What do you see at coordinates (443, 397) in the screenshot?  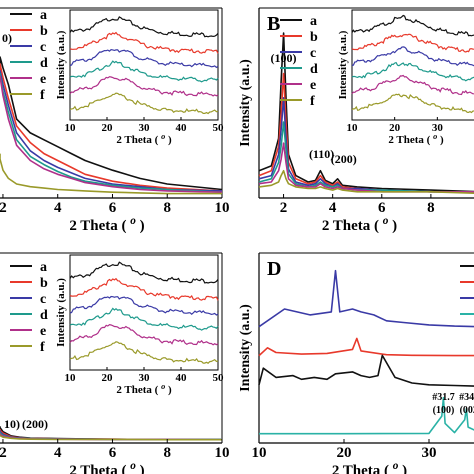 I see `peak-label: #31.7` at bounding box center [443, 397].